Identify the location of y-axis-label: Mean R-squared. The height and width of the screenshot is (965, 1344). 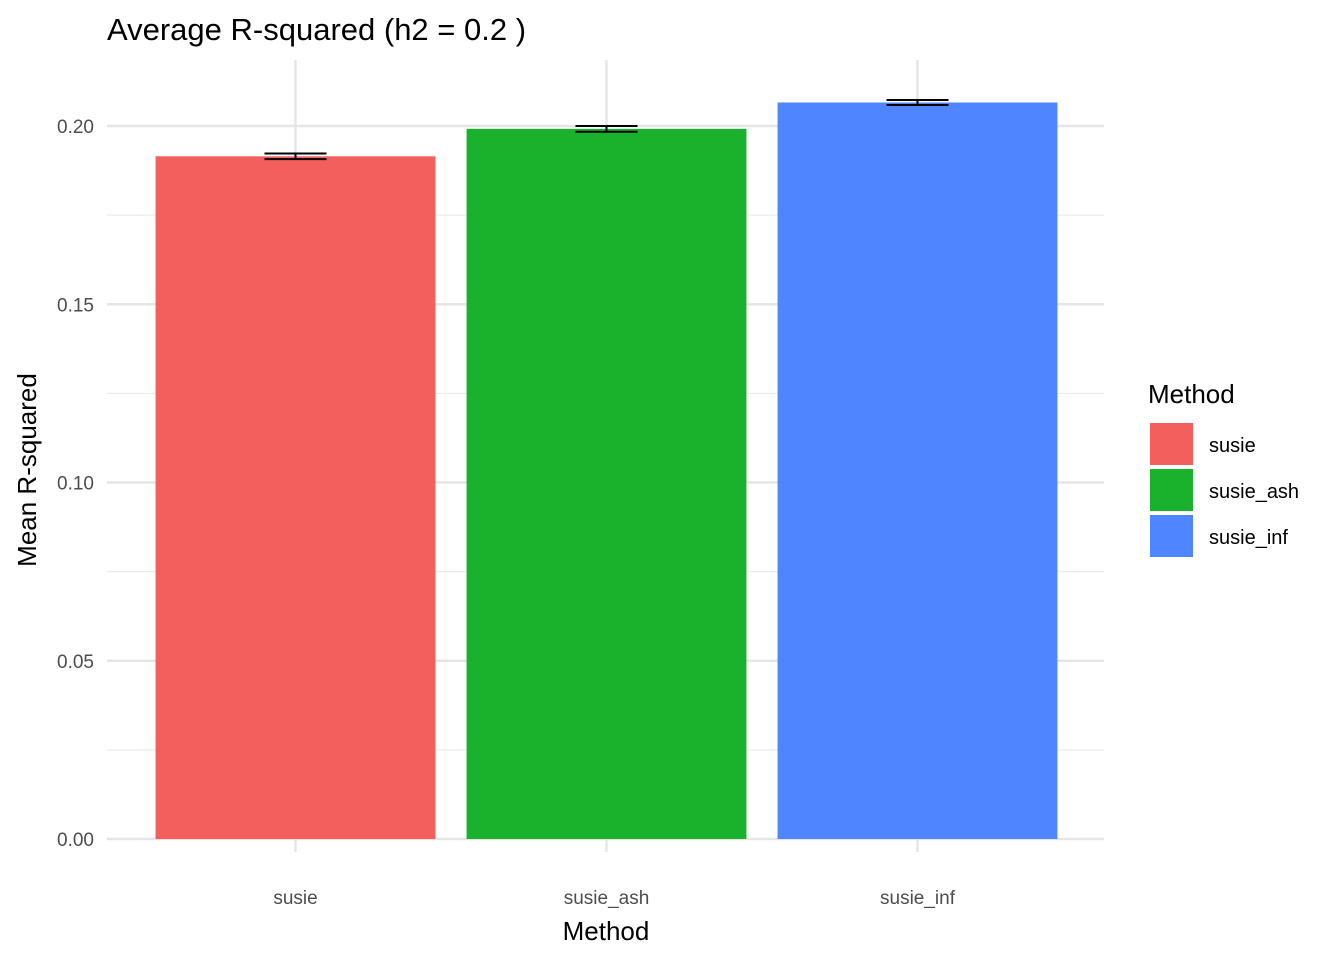
(27, 470).